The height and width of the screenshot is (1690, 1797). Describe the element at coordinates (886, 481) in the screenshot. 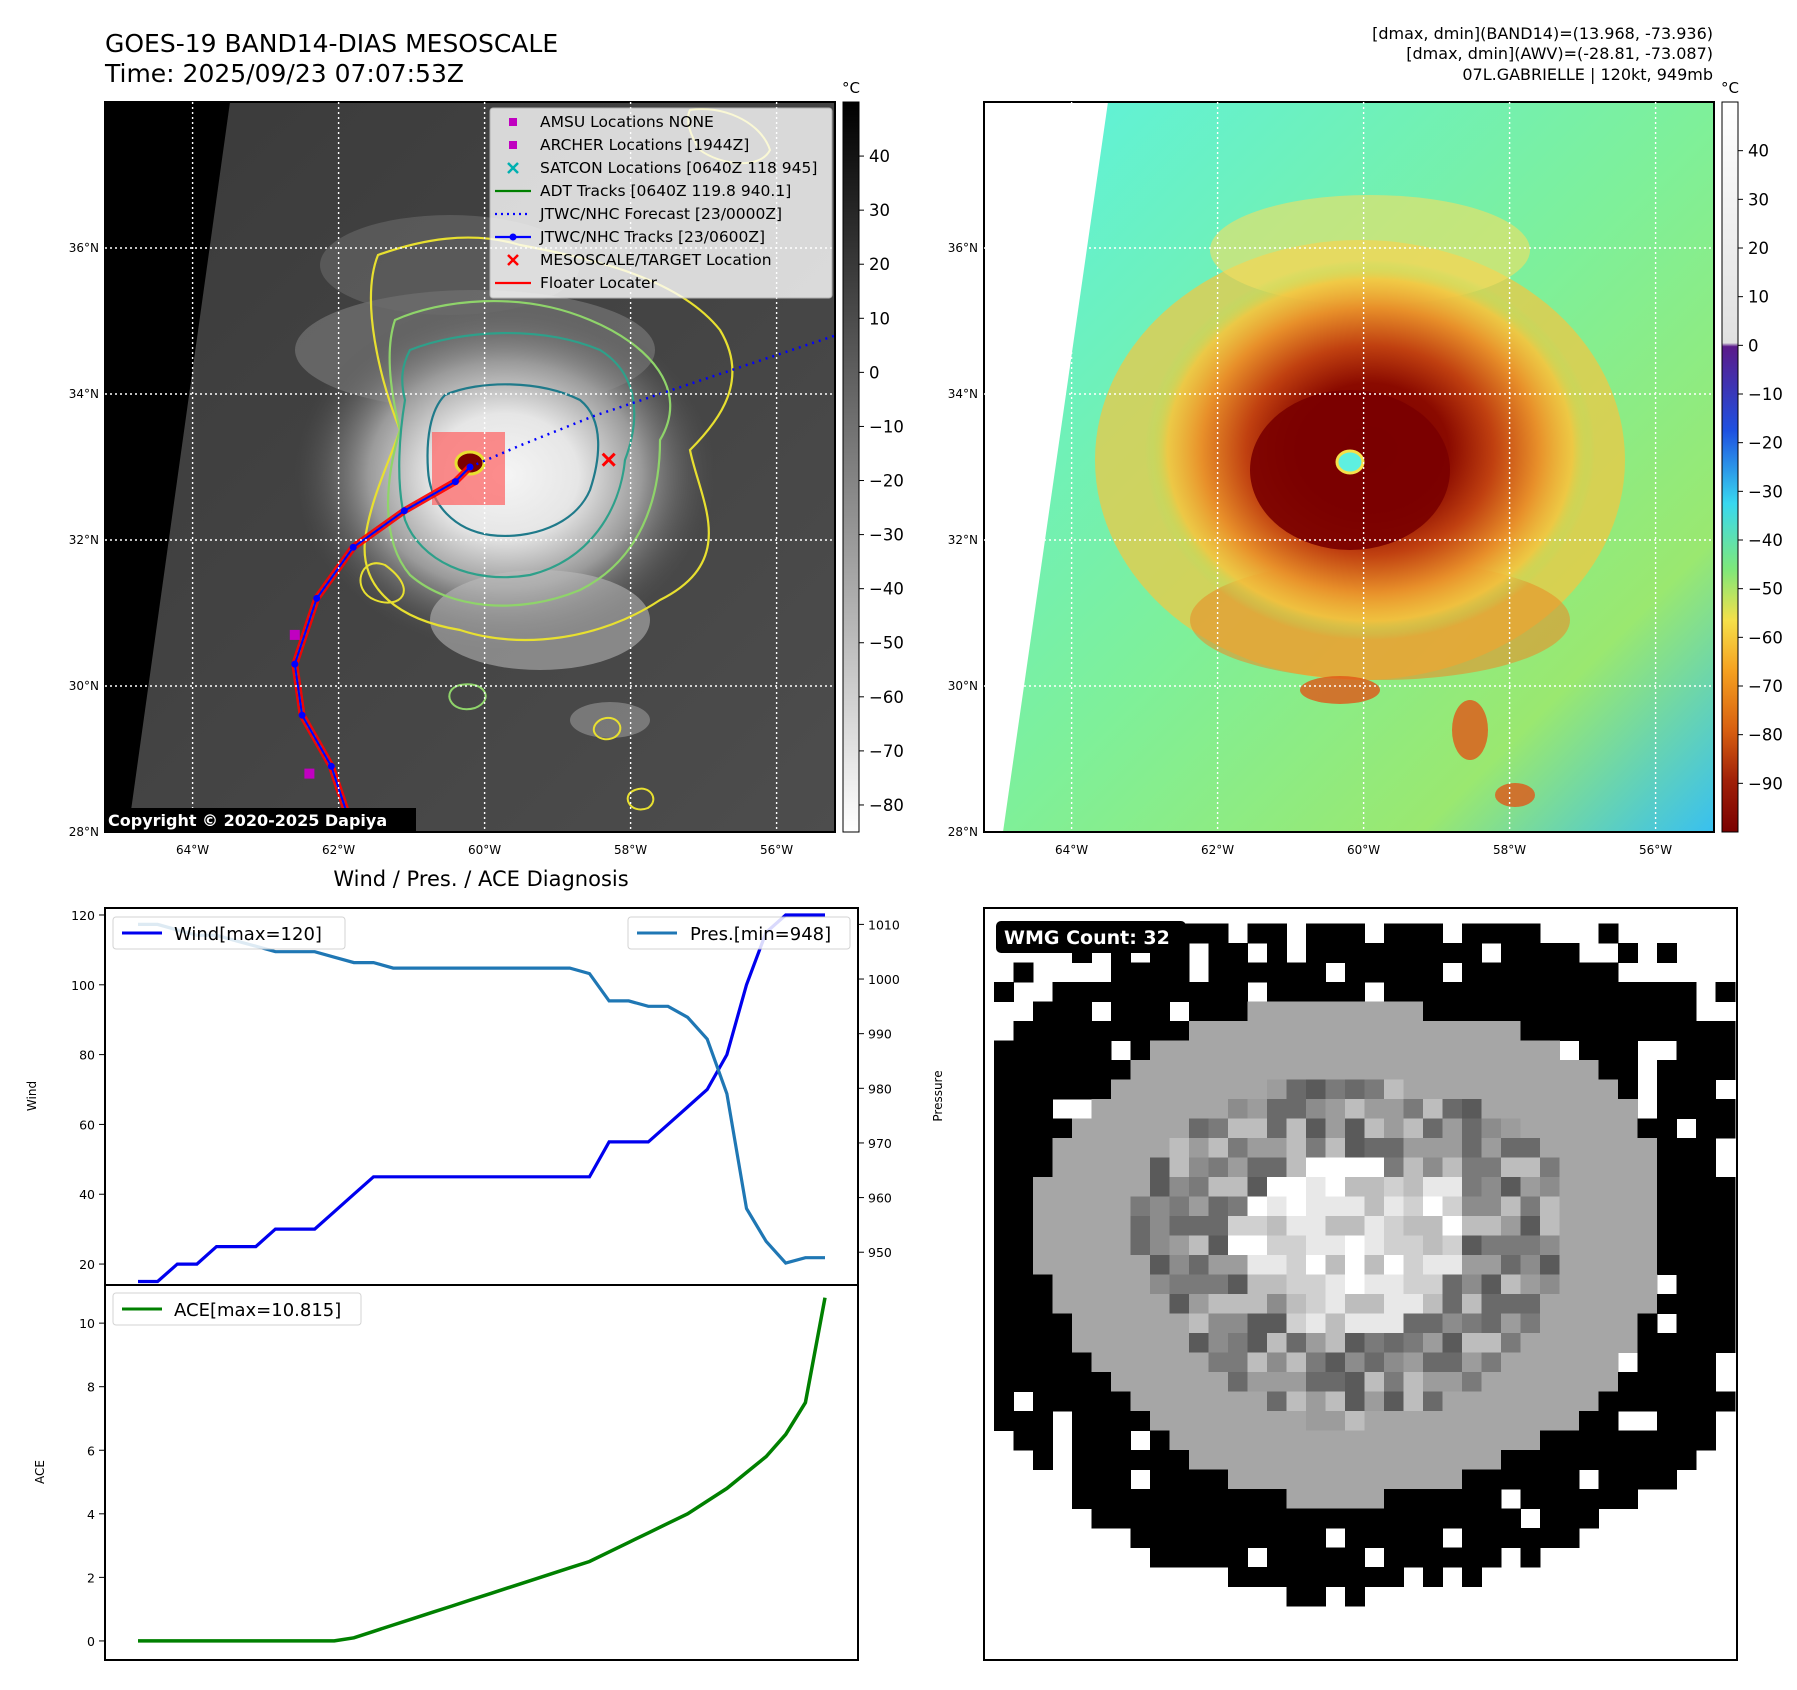

I see `colorbar-tick-label: −20` at that location.